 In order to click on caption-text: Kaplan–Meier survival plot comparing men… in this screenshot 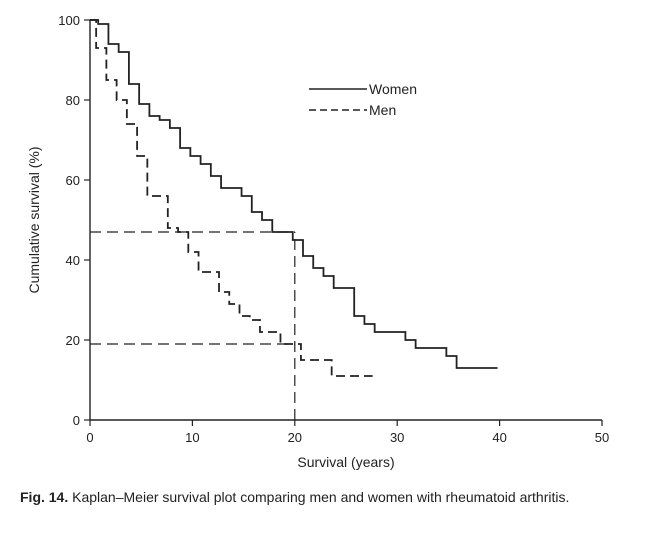, I will do `click(320, 497)`.